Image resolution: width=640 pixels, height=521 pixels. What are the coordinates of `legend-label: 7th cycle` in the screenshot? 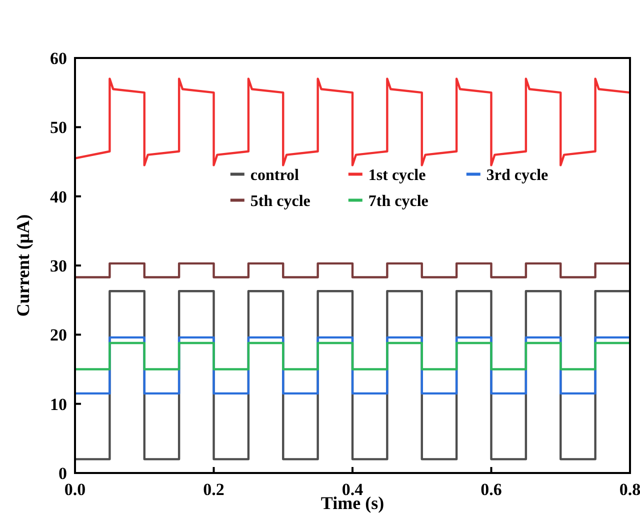 It's located at (398, 201).